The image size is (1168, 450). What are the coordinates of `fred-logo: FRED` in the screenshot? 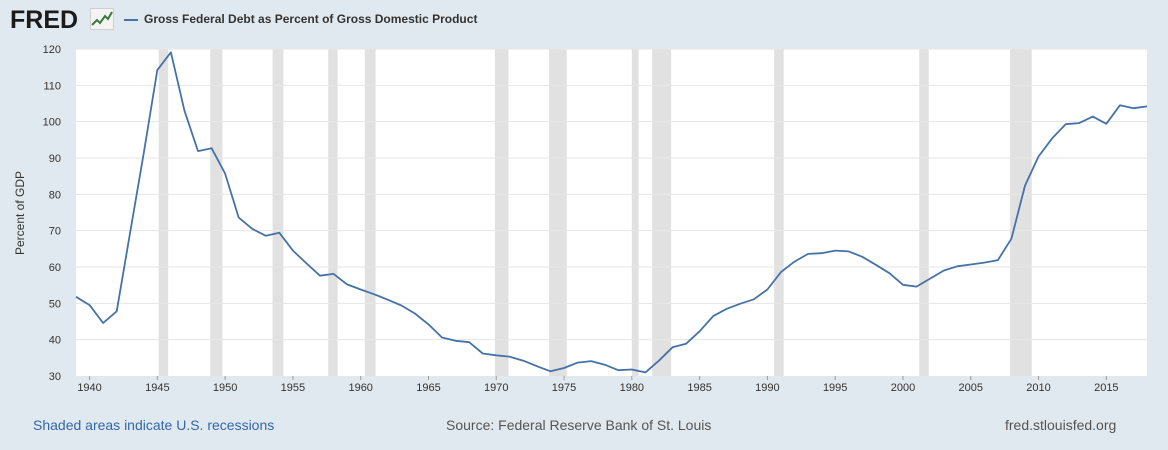 It's located at (44, 20).